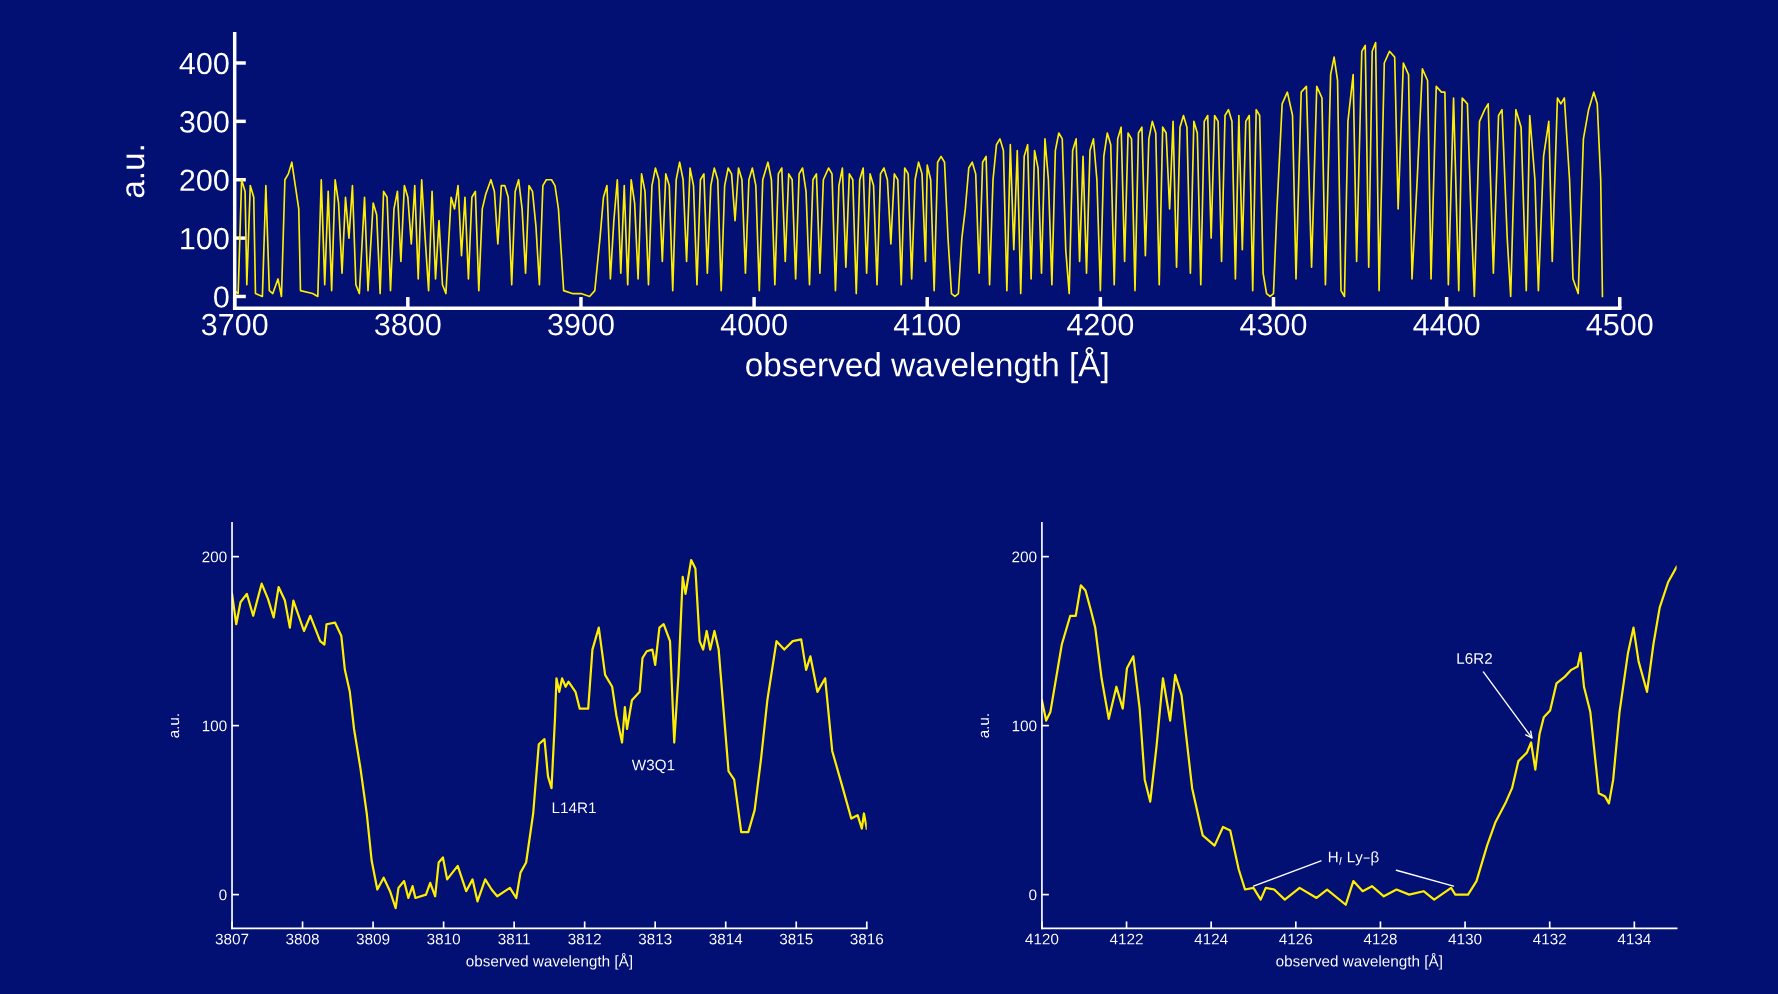 The height and width of the screenshot is (994, 1778). Describe the element at coordinates (1474, 658) in the screenshot. I see `annotation: L6R2` at that location.